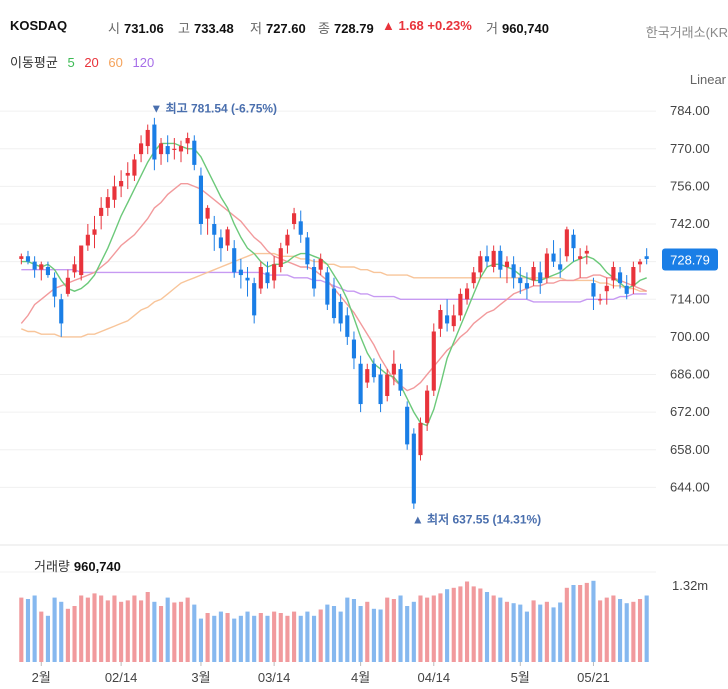 Image resolution: width=728 pixels, height=689 pixels. Describe the element at coordinates (707, 79) in the screenshot. I see `scale-mode-toggle: Linear` at that location.